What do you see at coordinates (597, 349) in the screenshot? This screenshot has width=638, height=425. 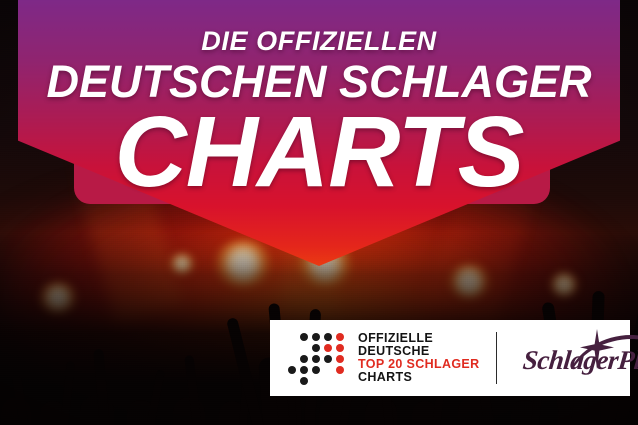 I see `schlagerplanet-star-icon` at bounding box center [597, 349].